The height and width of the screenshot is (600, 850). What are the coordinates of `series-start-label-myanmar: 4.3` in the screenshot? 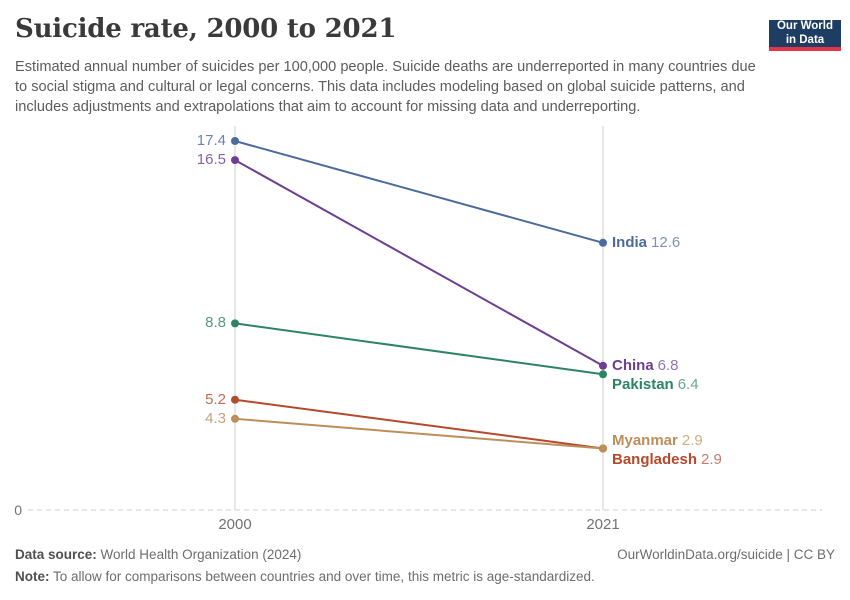 It's located at (215, 418).